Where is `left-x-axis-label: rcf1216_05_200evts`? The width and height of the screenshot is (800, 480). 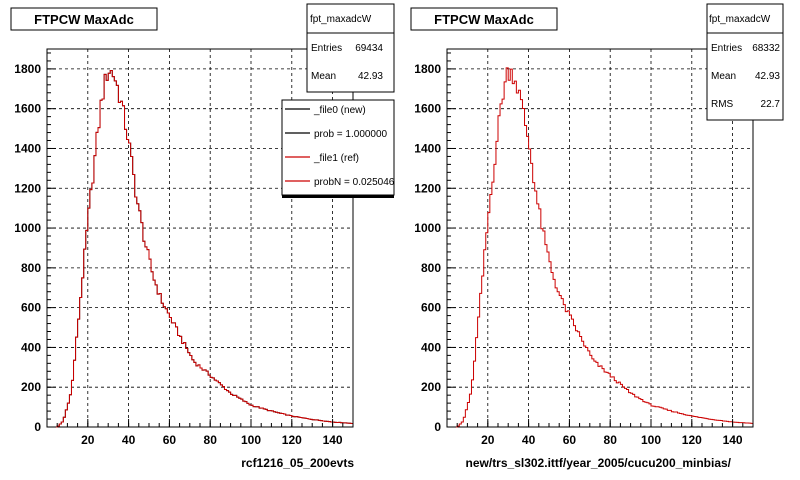
left-x-axis-label: rcf1216_05_200evts is located at coordinates (297, 463).